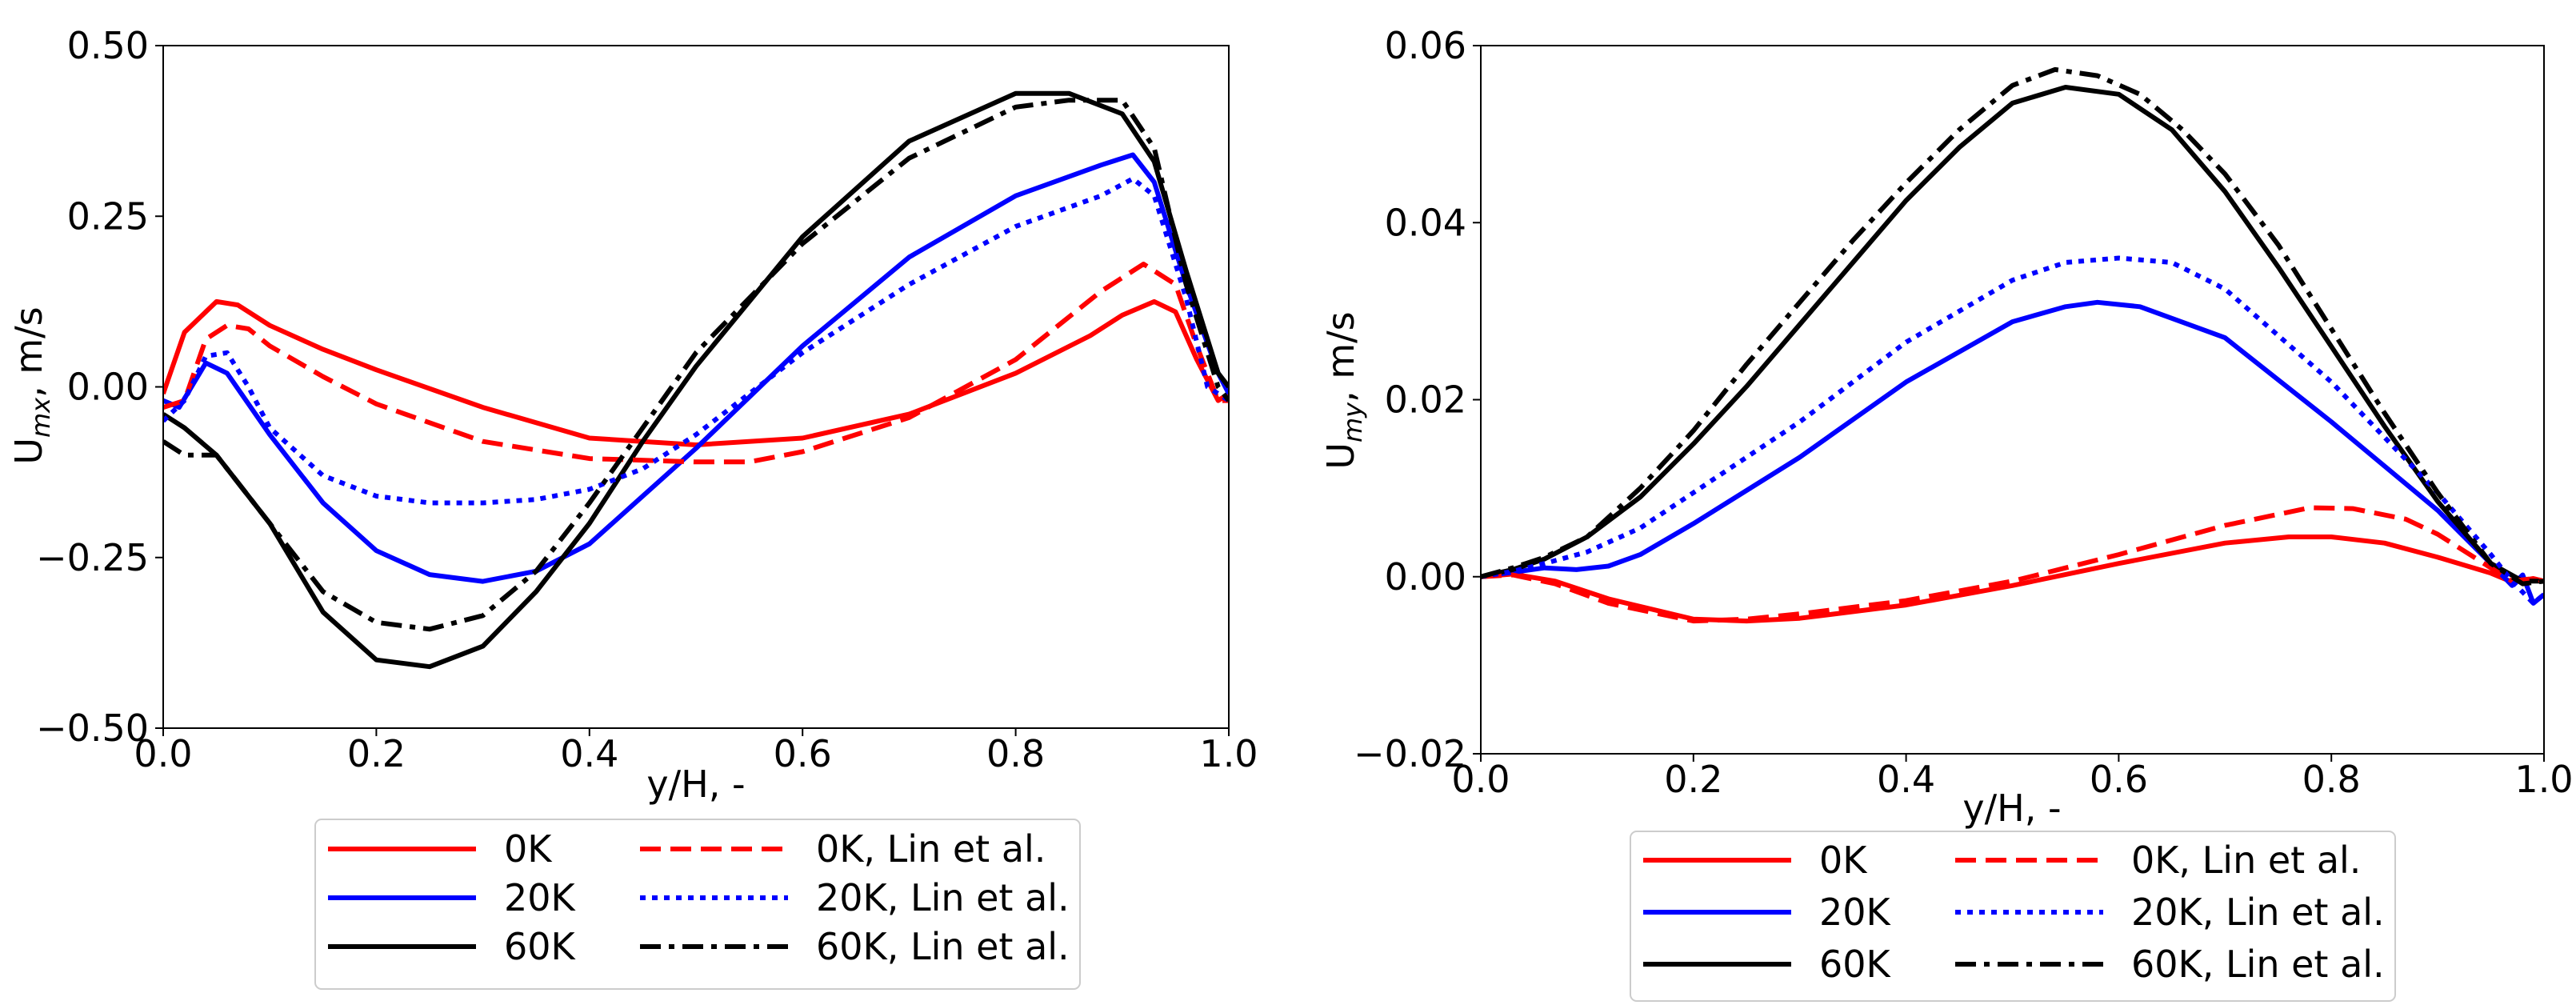 The height and width of the screenshot is (1005, 2576). I want to click on y-tick-label: 0.25, so click(108, 216).